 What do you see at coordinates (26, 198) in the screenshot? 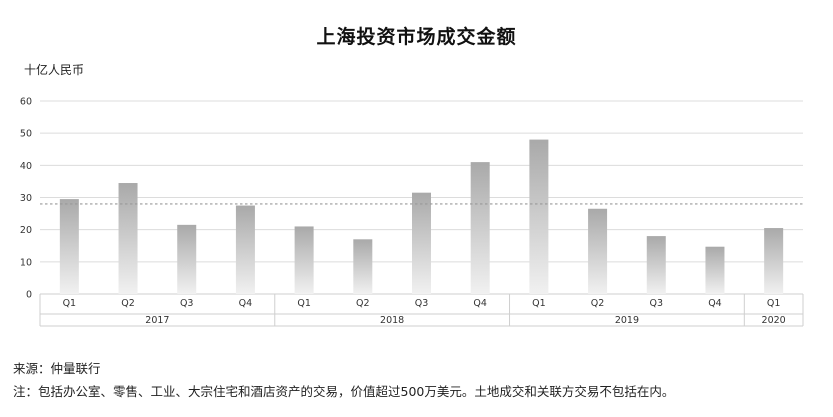
I see `y-tick-label: 30` at bounding box center [26, 198].